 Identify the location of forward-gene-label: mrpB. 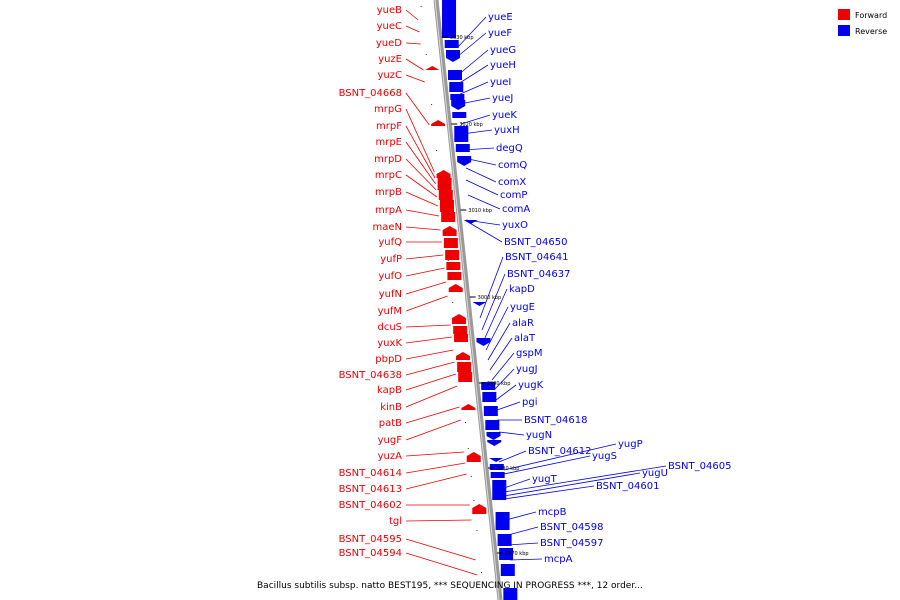
(388, 192).